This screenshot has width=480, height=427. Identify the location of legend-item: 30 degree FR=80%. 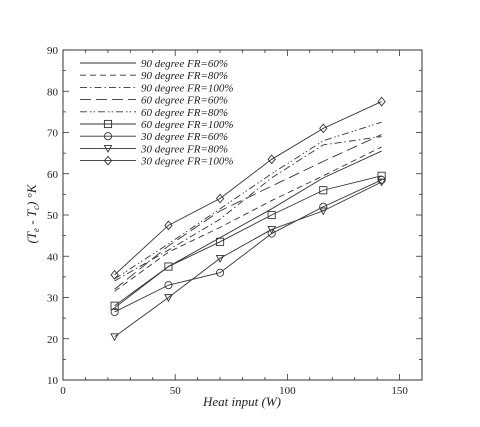
(154, 149).